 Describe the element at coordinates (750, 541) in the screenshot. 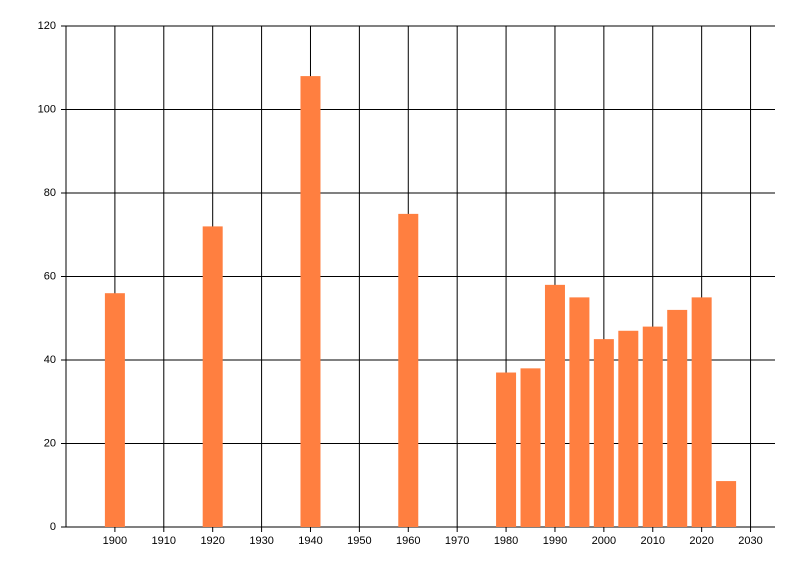

I see `x-tick-label: 2030` at that location.